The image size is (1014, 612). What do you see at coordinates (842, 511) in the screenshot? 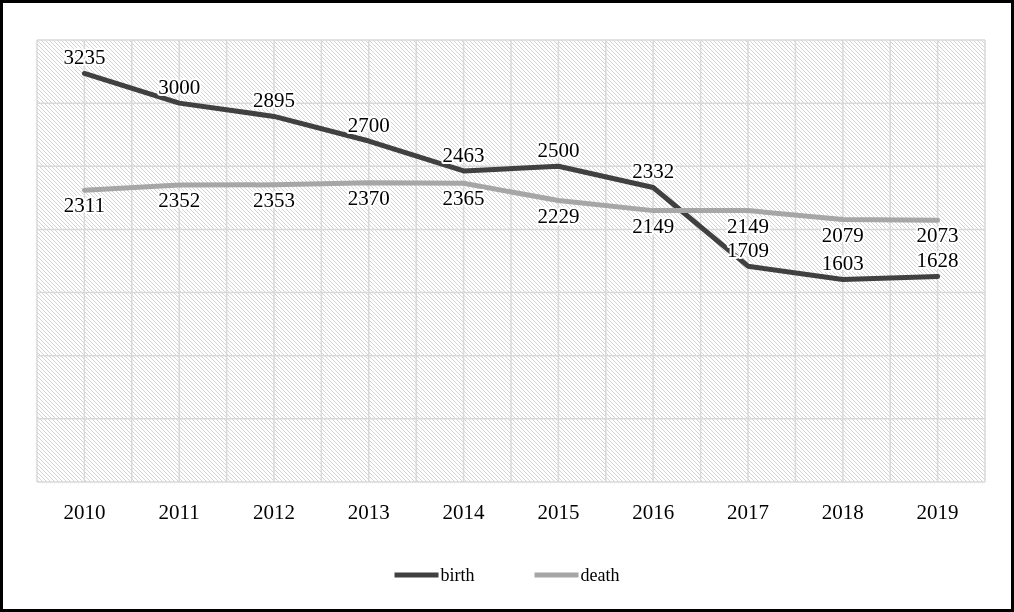
I see `x-tick-label: 2018` at bounding box center [842, 511].